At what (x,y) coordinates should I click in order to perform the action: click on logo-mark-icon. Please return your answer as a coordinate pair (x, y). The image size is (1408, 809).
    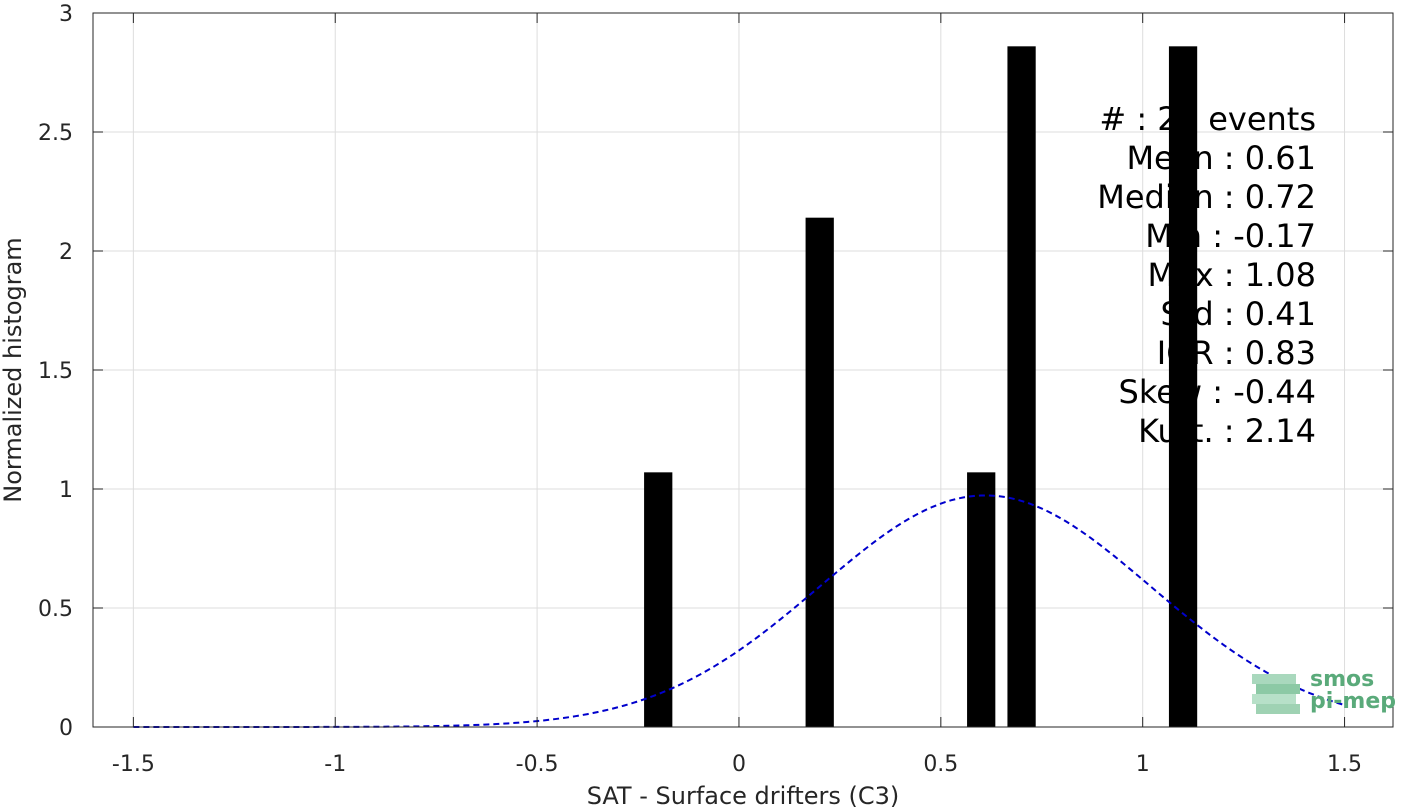
    Looking at the image, I should click on (1276, 694).